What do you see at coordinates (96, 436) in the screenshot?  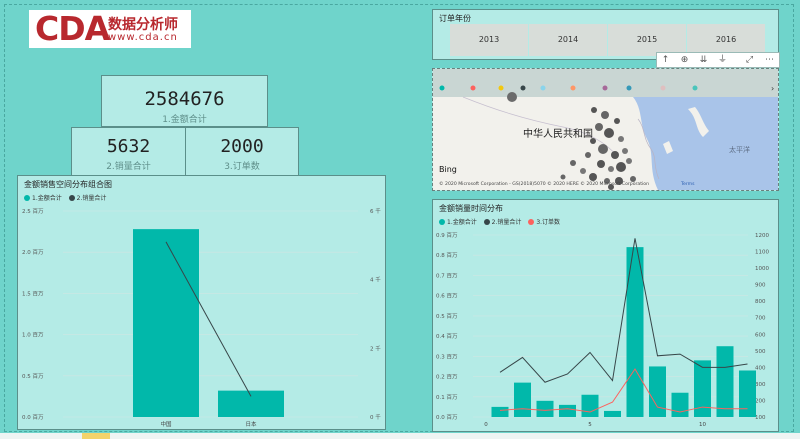 I see `page-tab-active` at bounding box center [96, 436].